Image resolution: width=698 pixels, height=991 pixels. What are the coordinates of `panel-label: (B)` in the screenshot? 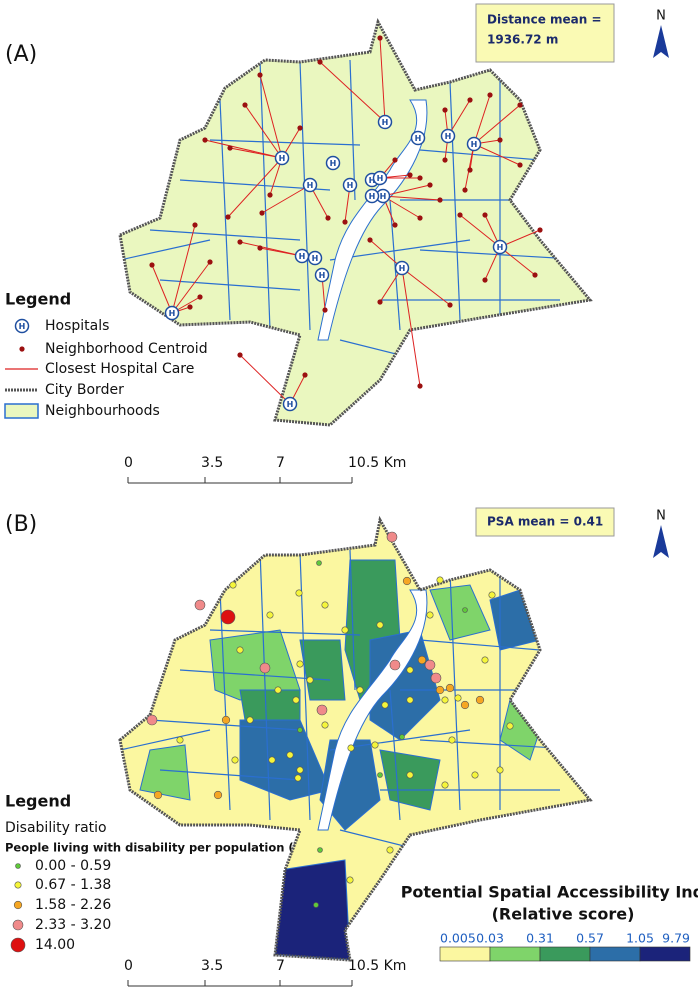 It's located at (21, 524).